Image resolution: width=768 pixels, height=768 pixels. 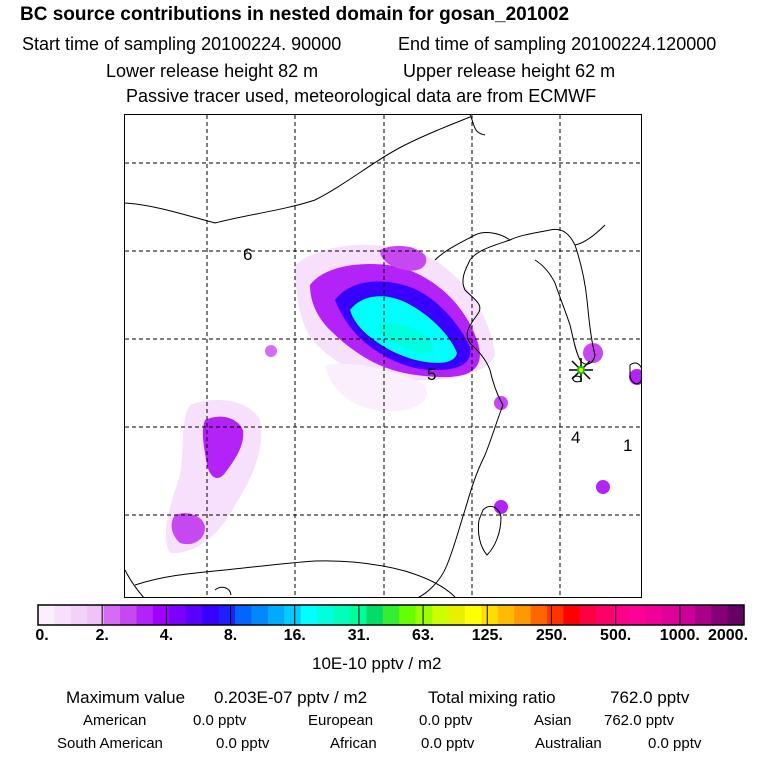 I want to click on colorbar-tick-label: 125., so click(x=487, y=635).